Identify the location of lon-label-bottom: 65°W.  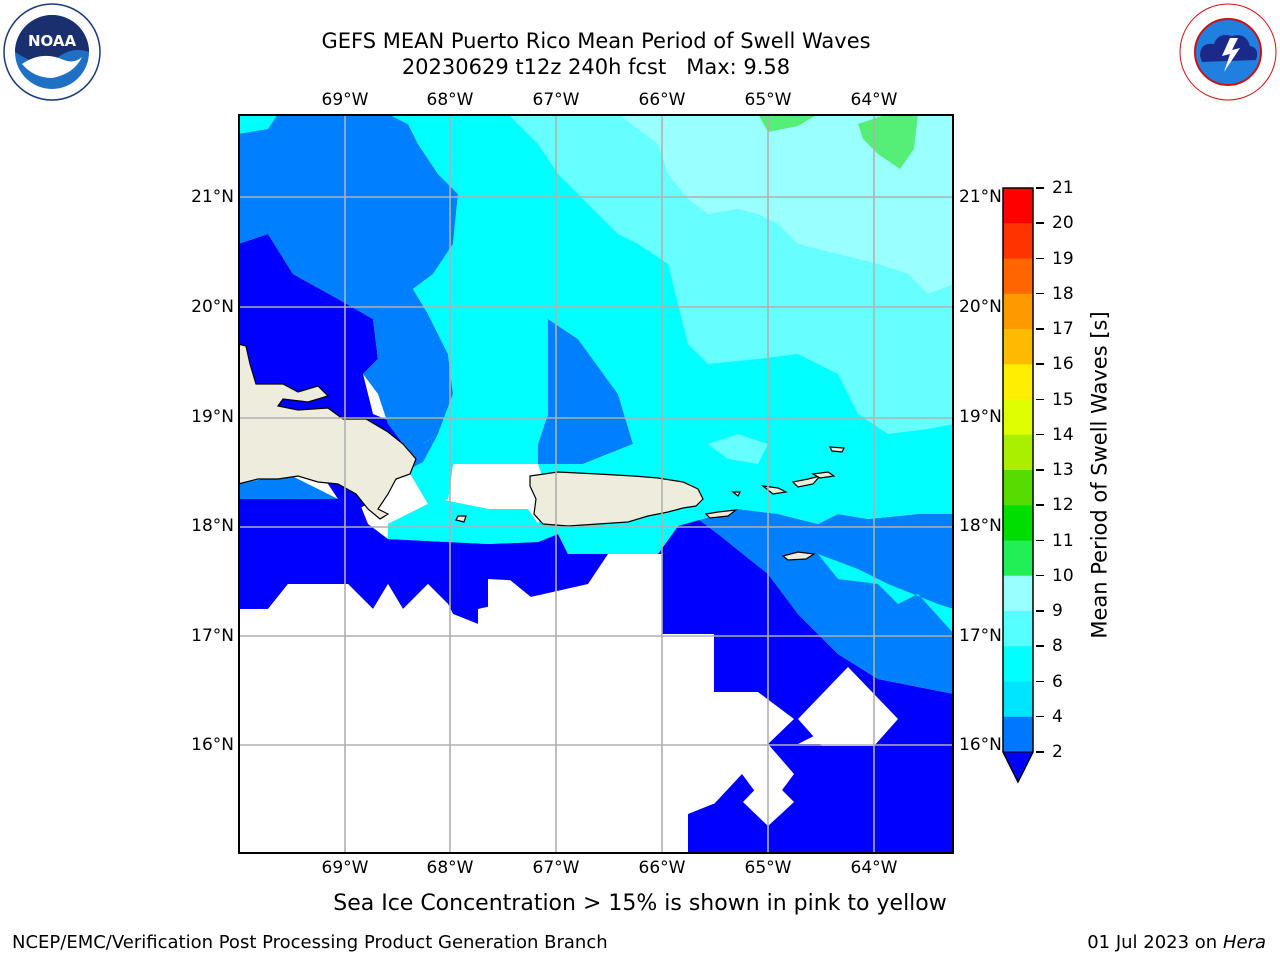
(768, 868).